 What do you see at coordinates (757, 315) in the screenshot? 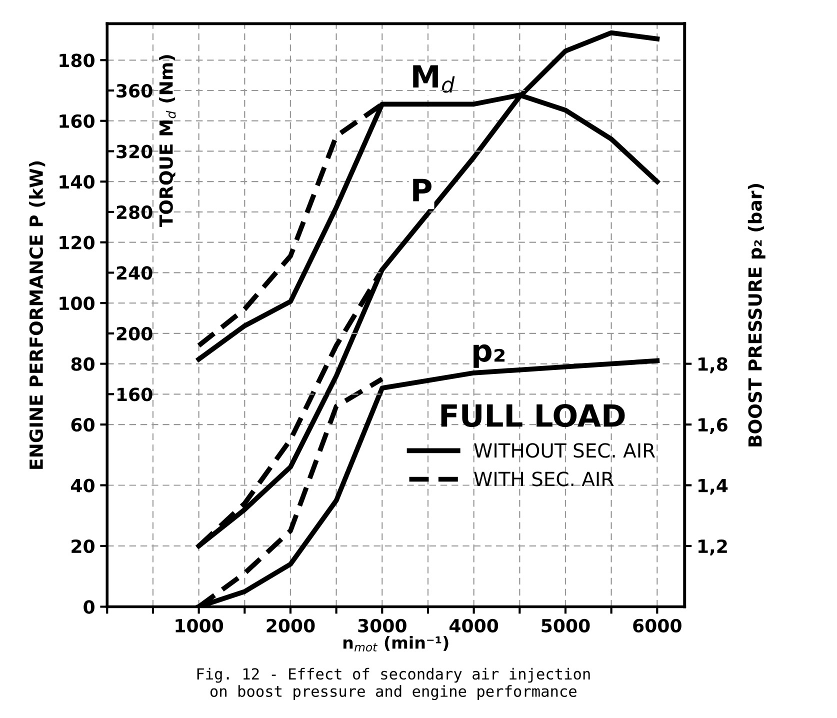
I see `y2-axis-title: BOOST PRESSURE p₂ (bar)` at bounding box center [757, 315].